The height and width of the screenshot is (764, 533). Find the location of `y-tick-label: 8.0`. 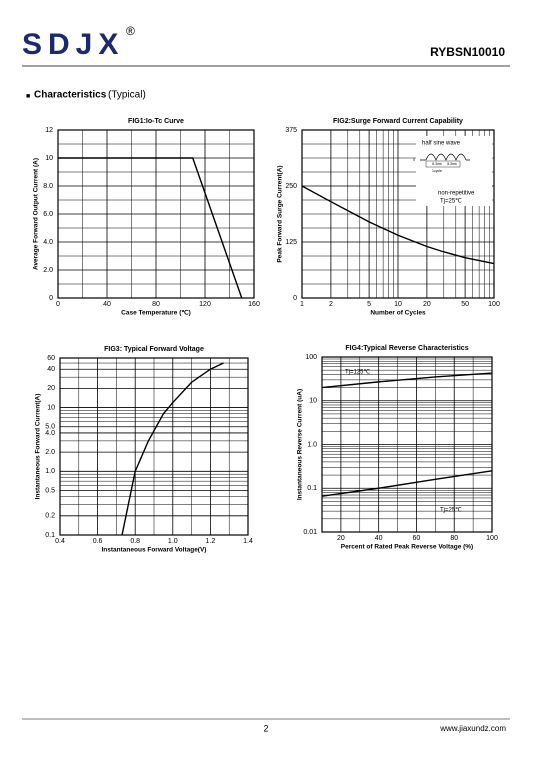

y-tick-label: 8.0 is located at coordinates (48, 186).